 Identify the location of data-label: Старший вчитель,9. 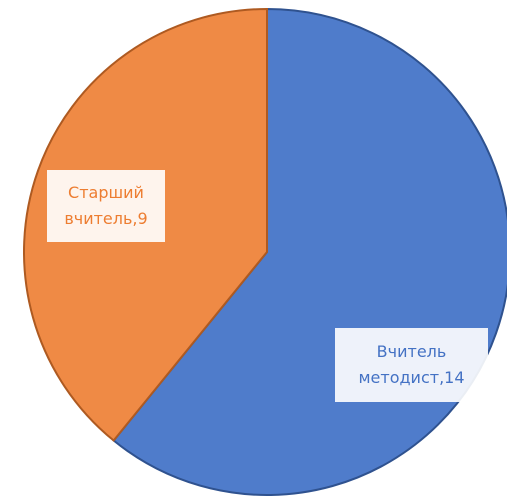
(105, 205).